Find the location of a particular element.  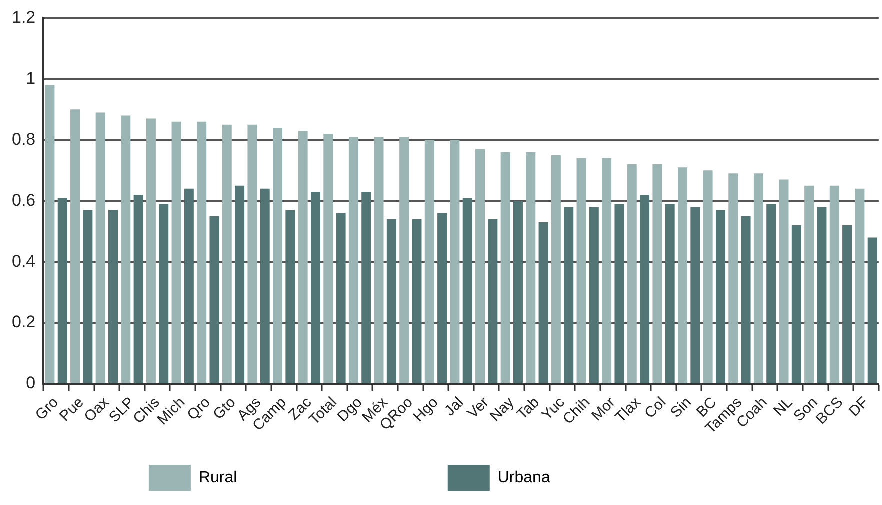

x-tick-label: Col is located at coordinates (656, 408).